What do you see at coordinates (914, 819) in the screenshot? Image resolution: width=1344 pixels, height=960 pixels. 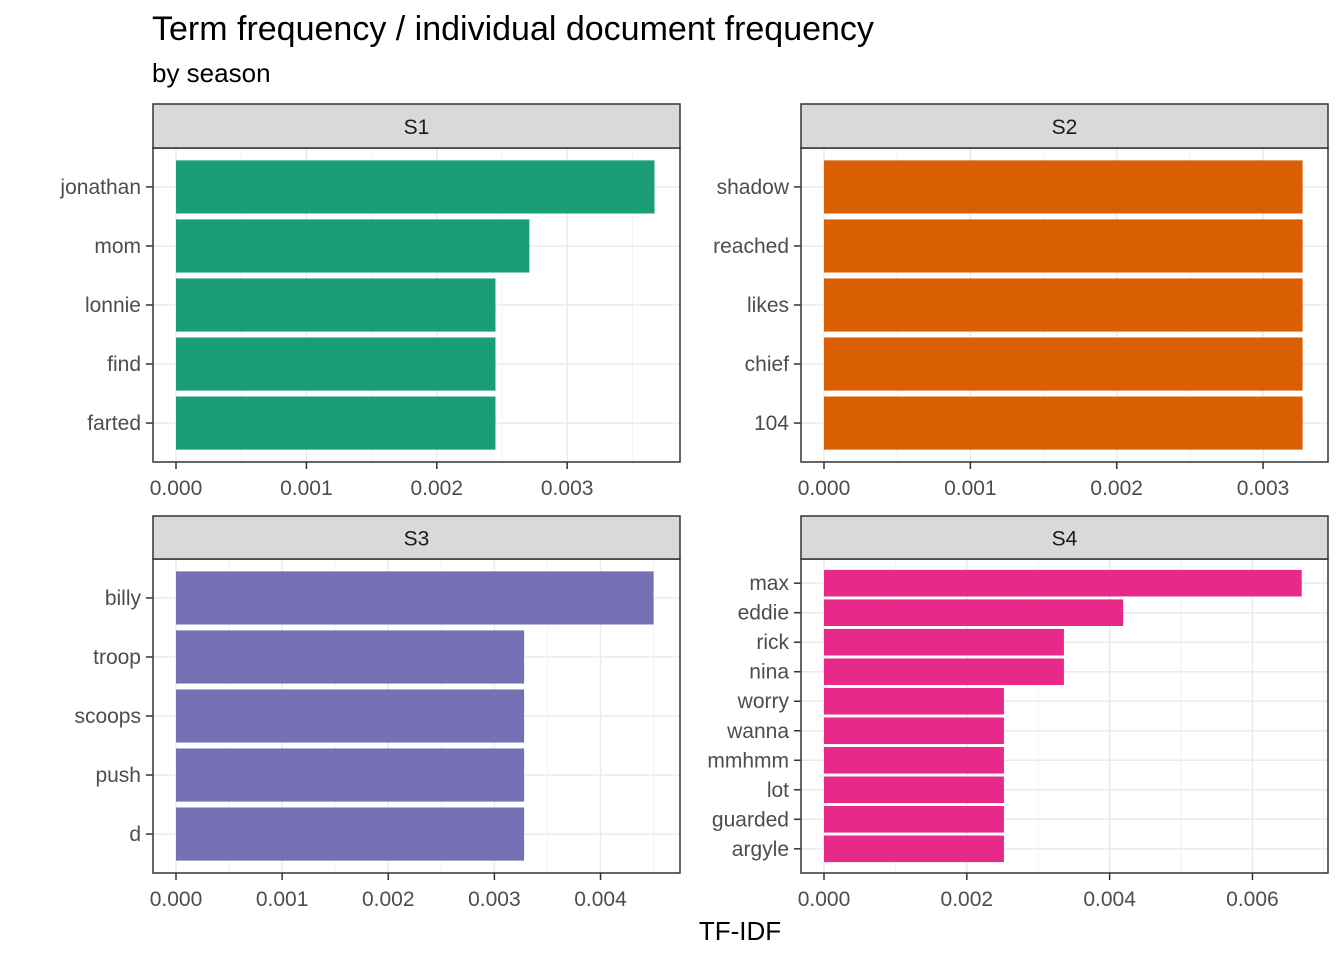 I see `bar-guarded` at bounding box center [914, 819].